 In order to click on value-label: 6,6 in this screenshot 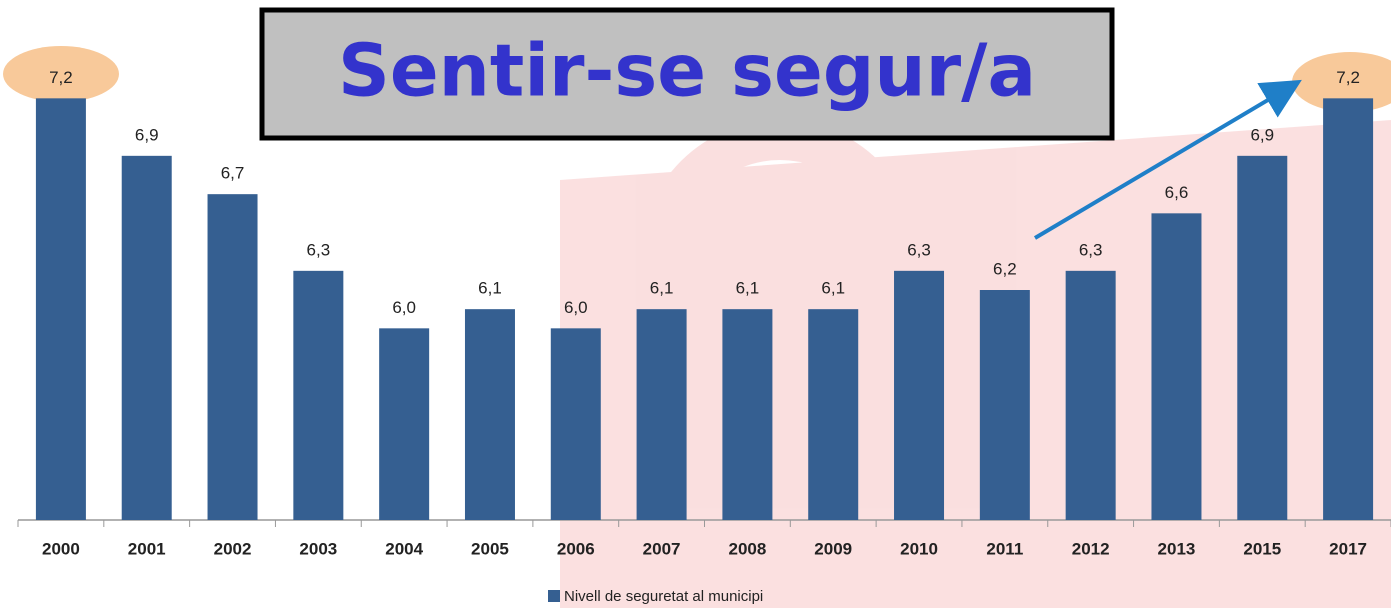, I will do `click(1177, 192)`.